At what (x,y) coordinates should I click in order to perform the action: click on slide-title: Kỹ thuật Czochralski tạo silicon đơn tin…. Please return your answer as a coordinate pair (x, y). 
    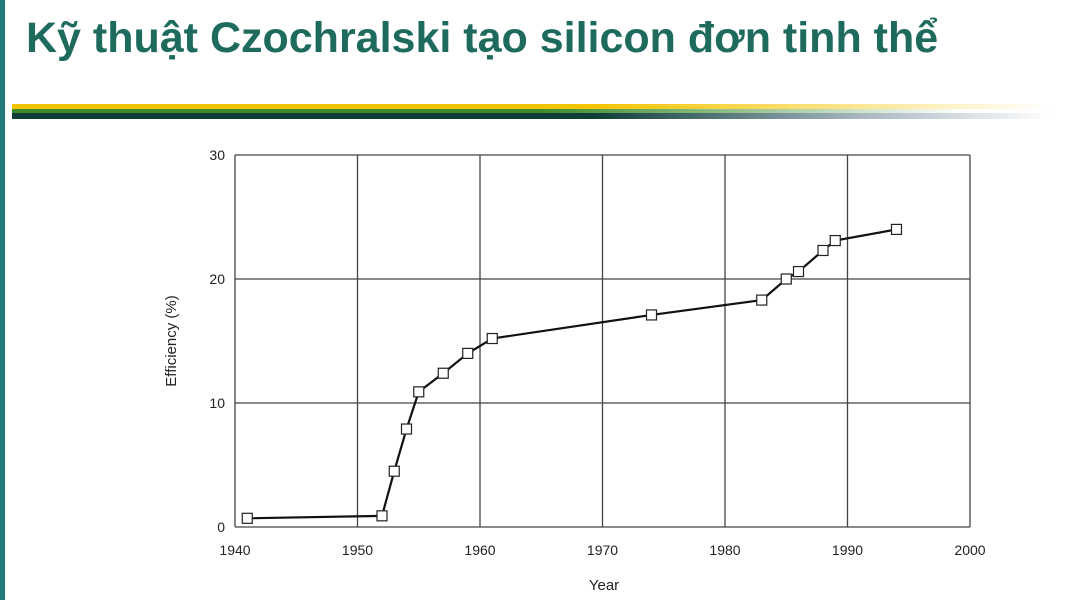
    Looking at the image, I should click on (482, 38).